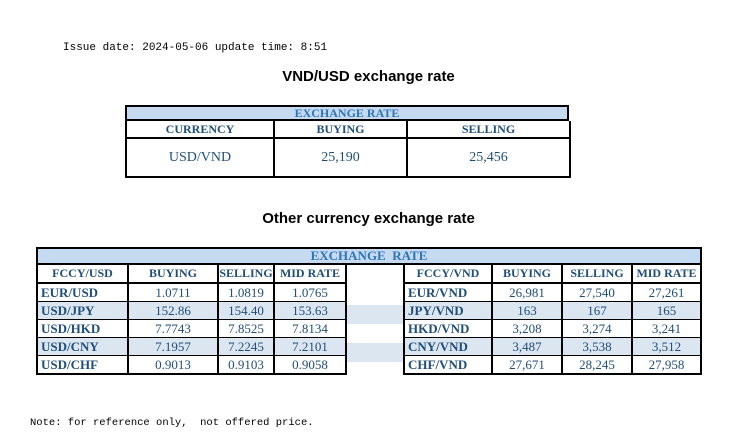 This screenshot has height=445, width=737. What do you see at coordinates (195, 48) in the screenshot?
I see `issue-date-line: Issue date: 2024-05-06 update time: 8:51` at bounding box center [195, 48].